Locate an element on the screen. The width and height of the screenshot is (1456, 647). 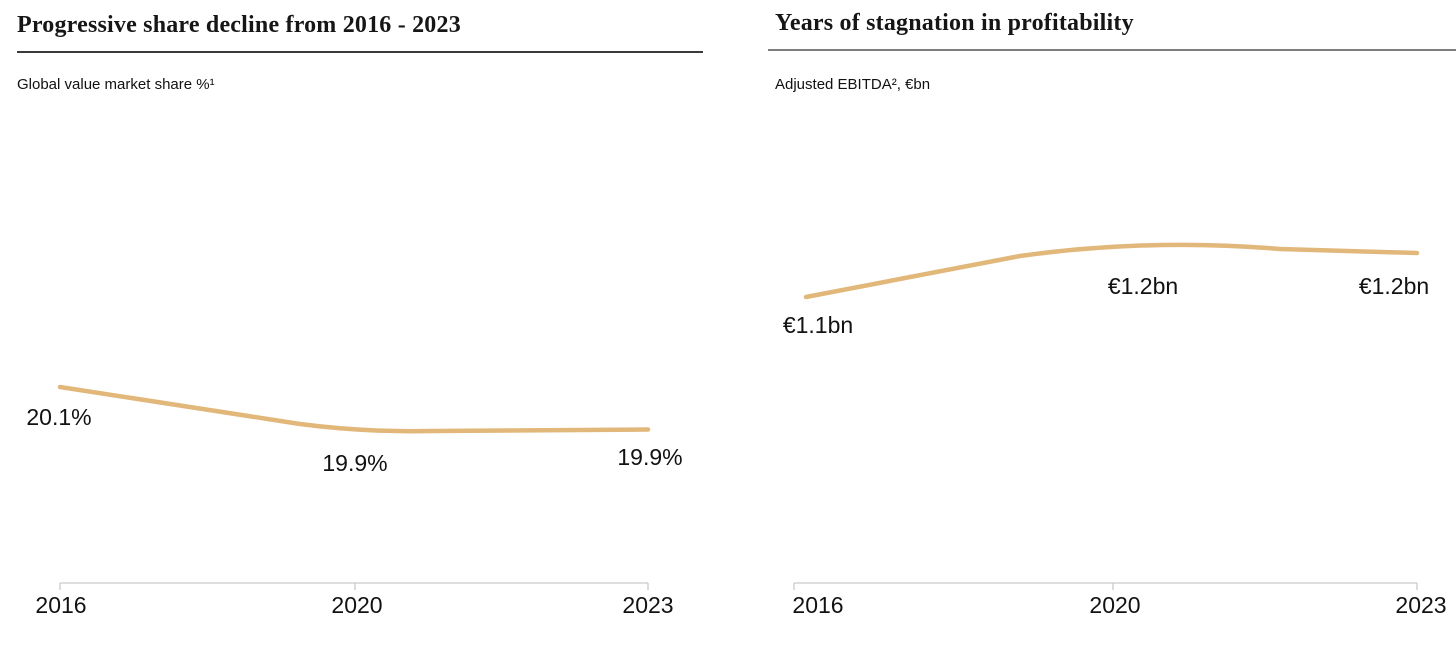
market-share-line is located at coordinates (354, 409).